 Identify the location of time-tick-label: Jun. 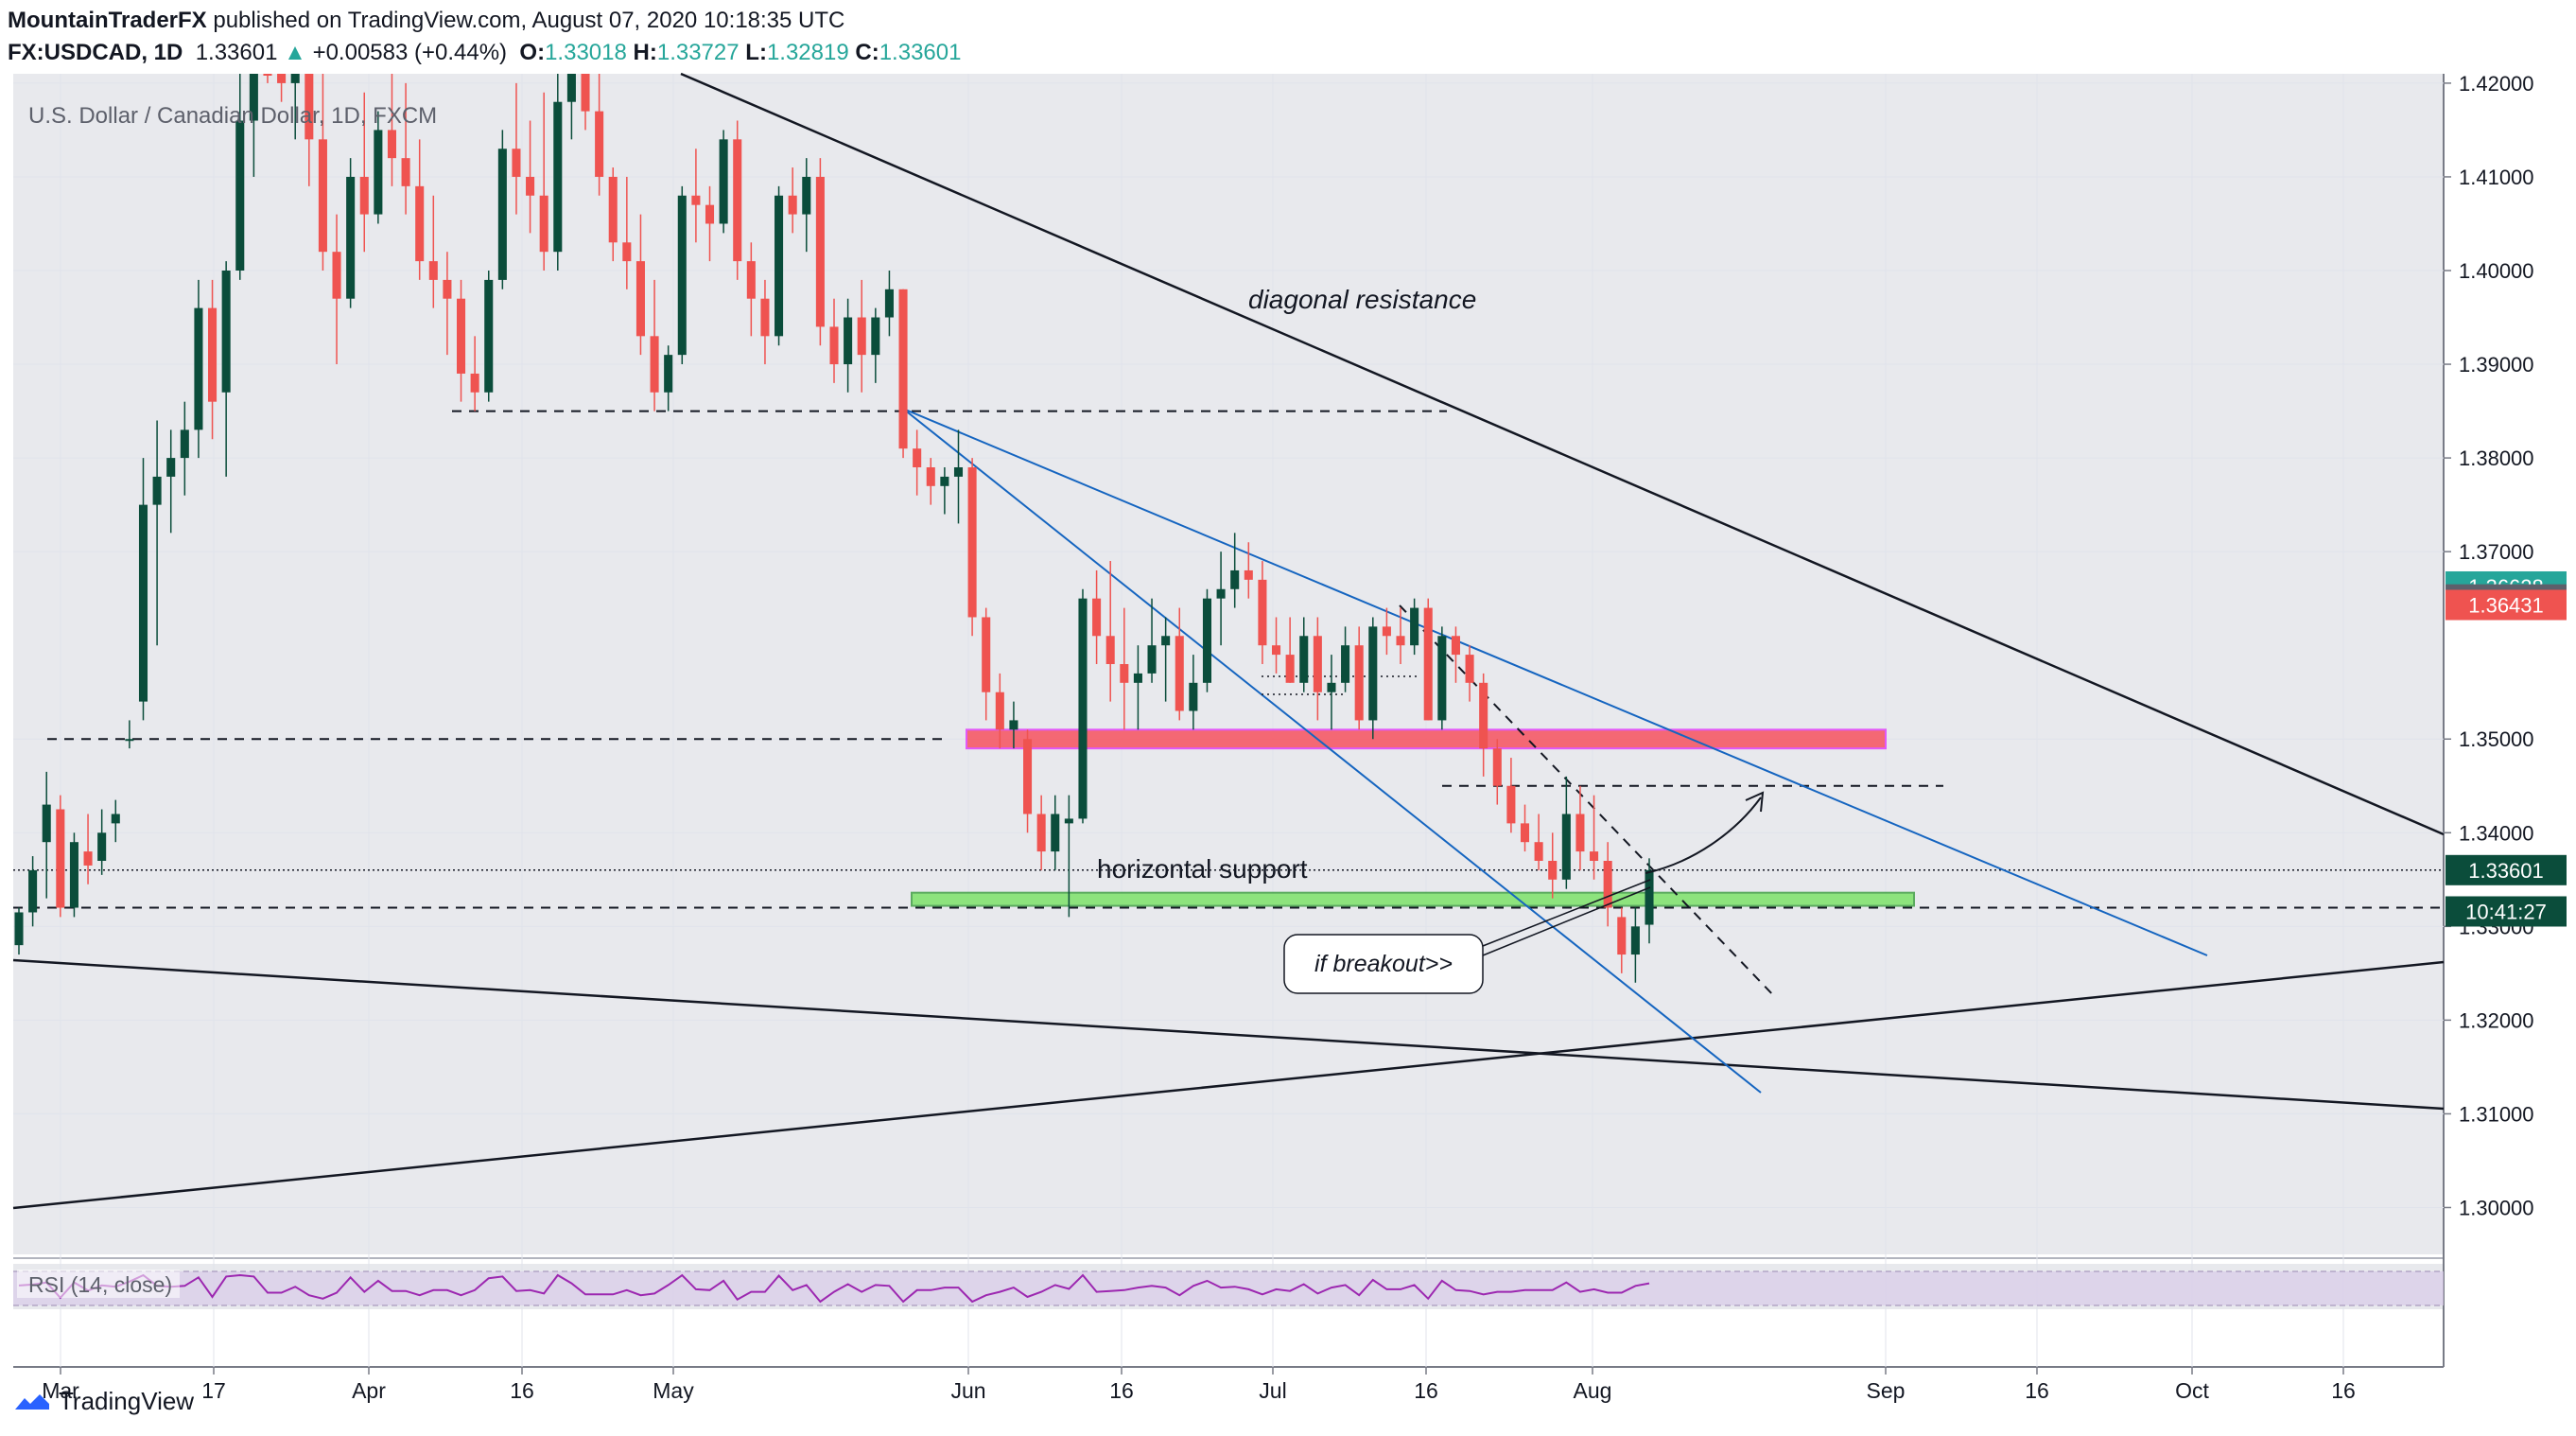
(967, 1390).